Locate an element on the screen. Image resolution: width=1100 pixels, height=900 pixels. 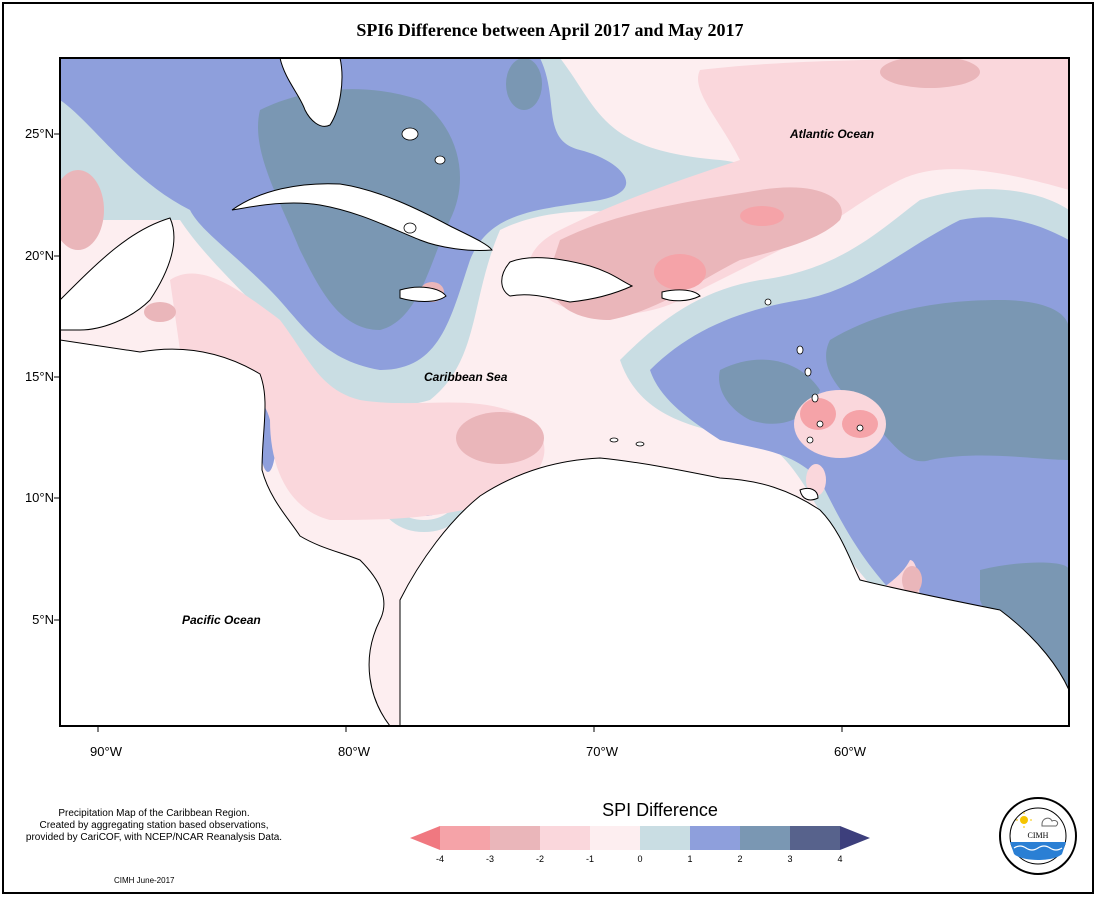
legend-arrow-high is located at coordinates (855, 838).